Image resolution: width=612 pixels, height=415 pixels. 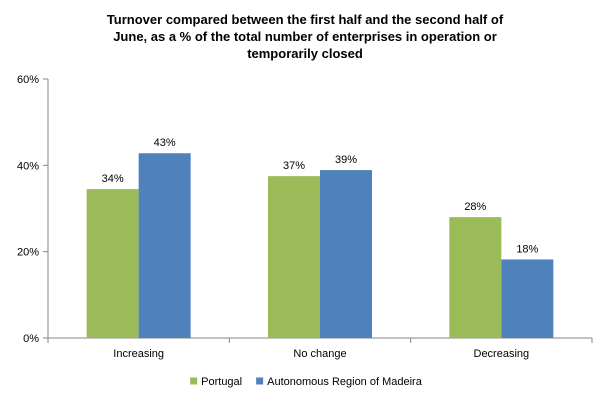 What do you see at coordinates (31, 339) in the screenshot?
I see `y-tick-label: 0%` at bounding box center [31, 339].